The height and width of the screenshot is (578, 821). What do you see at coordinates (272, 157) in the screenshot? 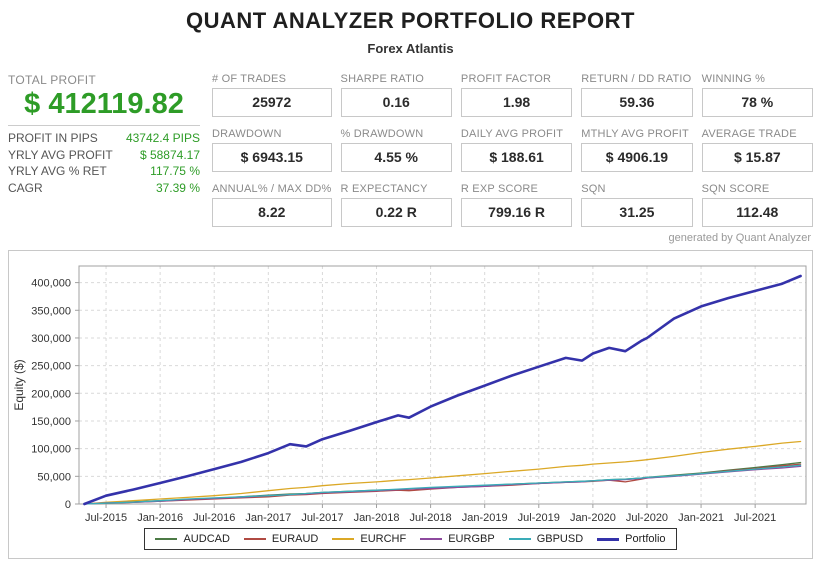
I see `stat-value: $ 6943.15` at bounding box center [272, 157].